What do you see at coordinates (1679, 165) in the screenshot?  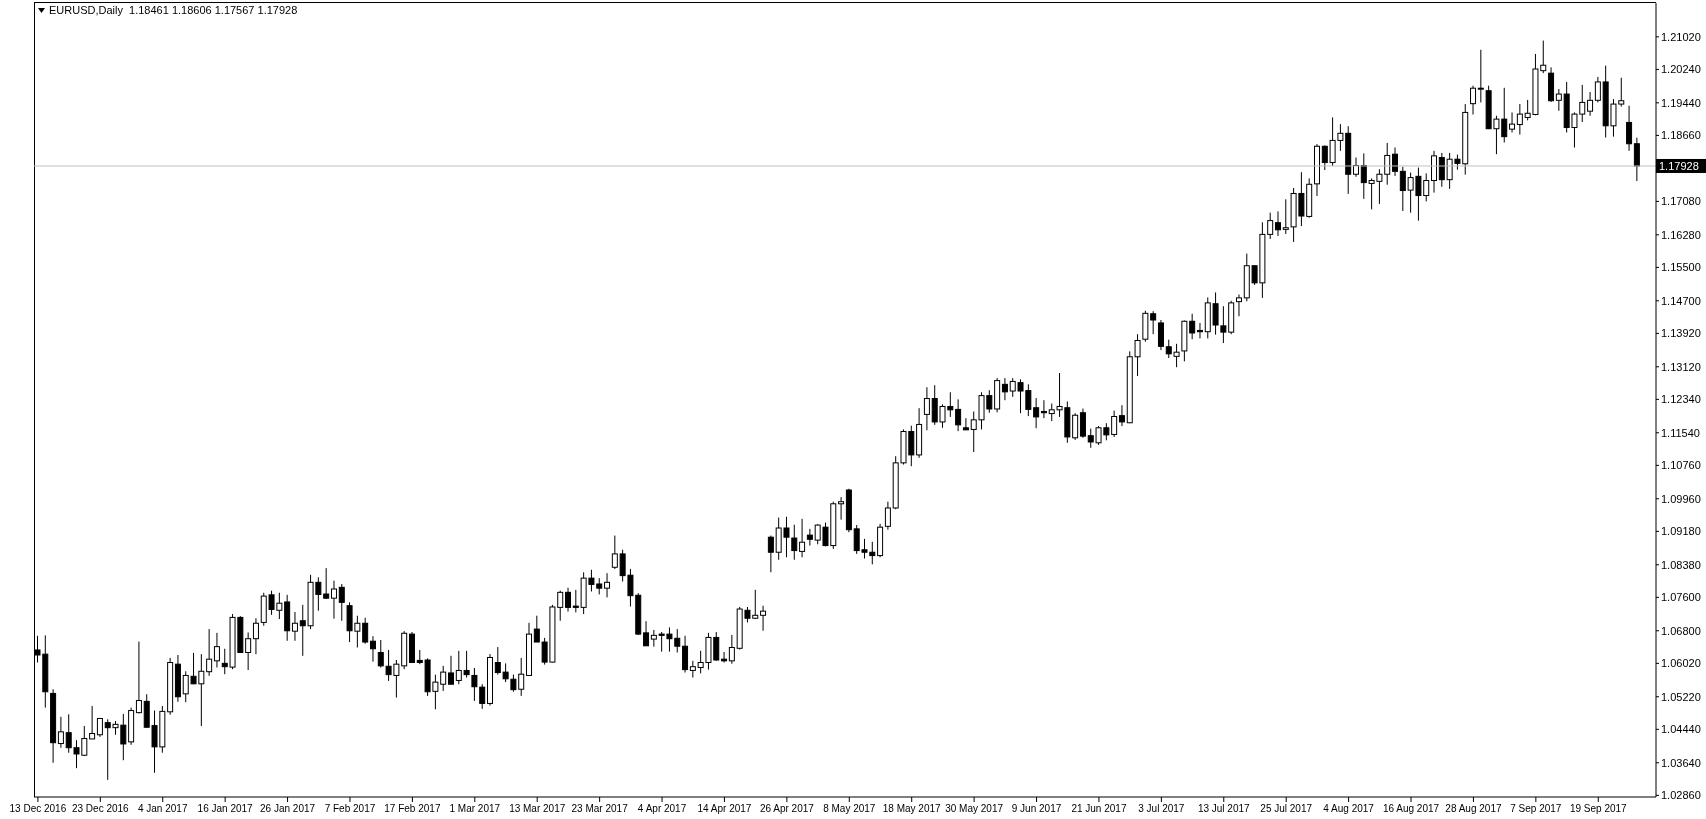 I see `ref-line-label: 1.17928` at bounding box center [1679, 165].